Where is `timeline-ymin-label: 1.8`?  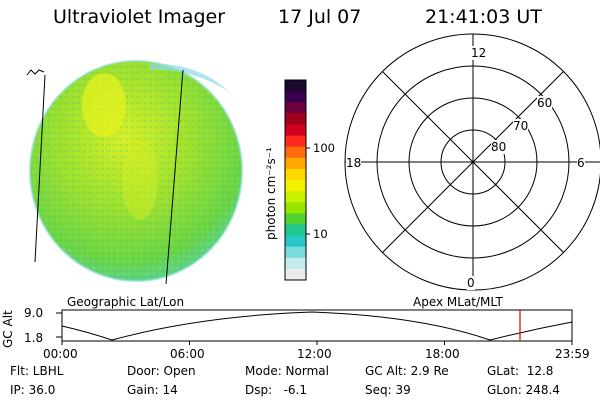 timeline-ymin-label: 1.8 is located at coordinates (34, 338).